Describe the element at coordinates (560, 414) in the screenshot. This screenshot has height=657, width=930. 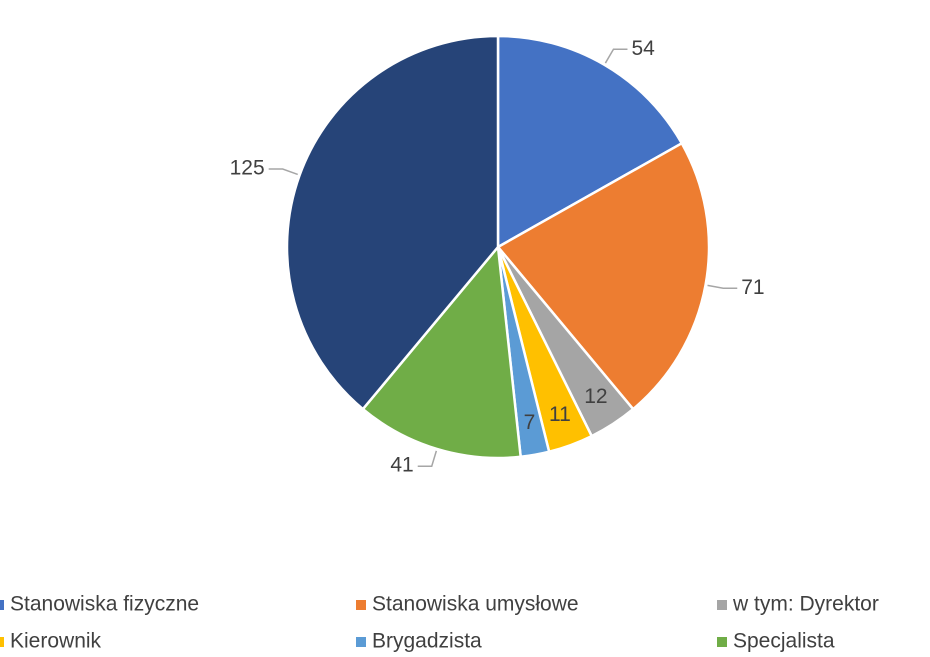
I see `data-label: 11` at that location.